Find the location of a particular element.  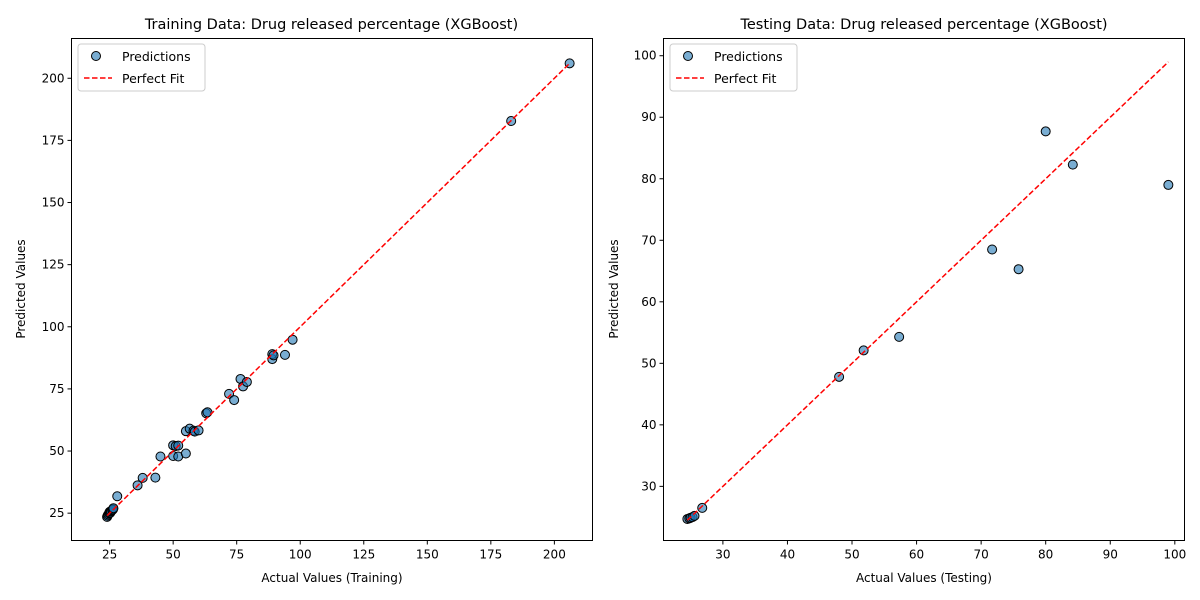

training-x-ticks: 25 50 75 100 125 150 175 200 is located at coordinates (334, 551).